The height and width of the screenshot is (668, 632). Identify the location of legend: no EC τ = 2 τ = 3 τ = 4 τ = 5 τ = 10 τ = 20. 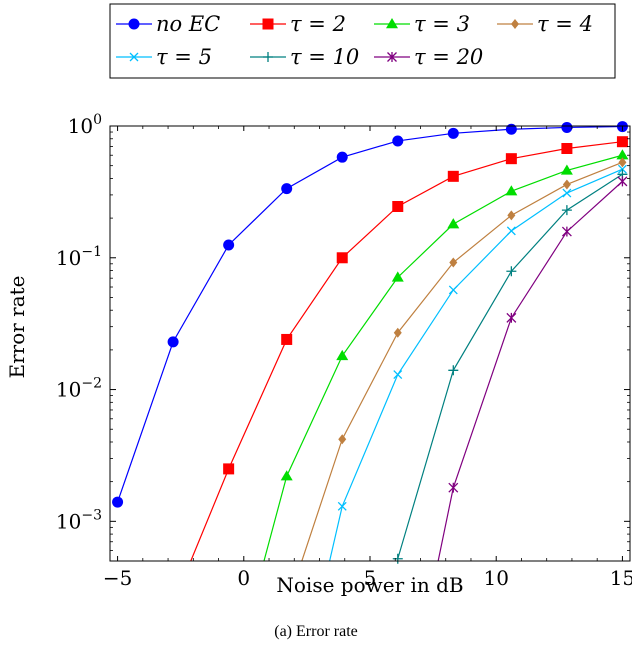
(362, 41).